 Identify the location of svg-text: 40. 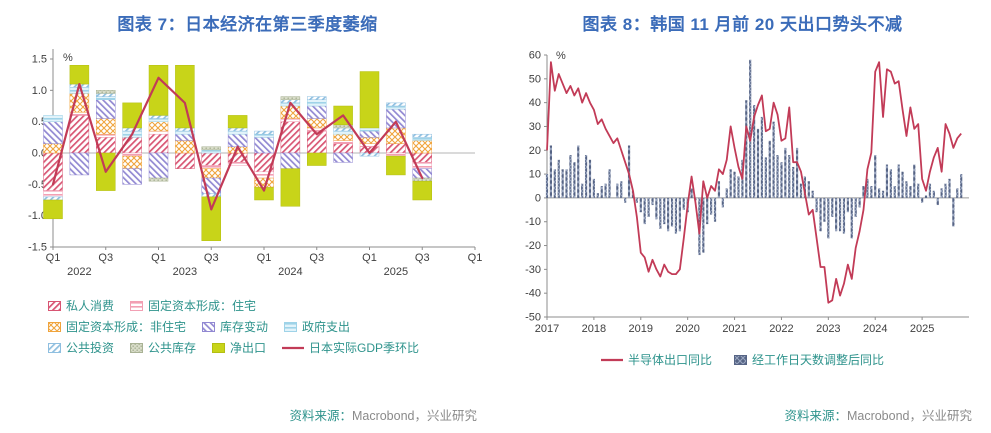
(534, 103).